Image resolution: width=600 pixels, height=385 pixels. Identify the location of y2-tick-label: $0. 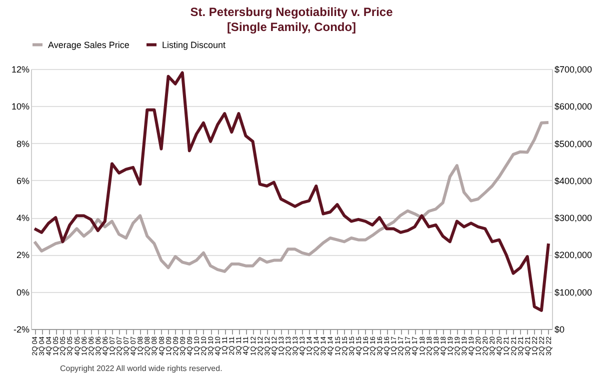
(559, 329).